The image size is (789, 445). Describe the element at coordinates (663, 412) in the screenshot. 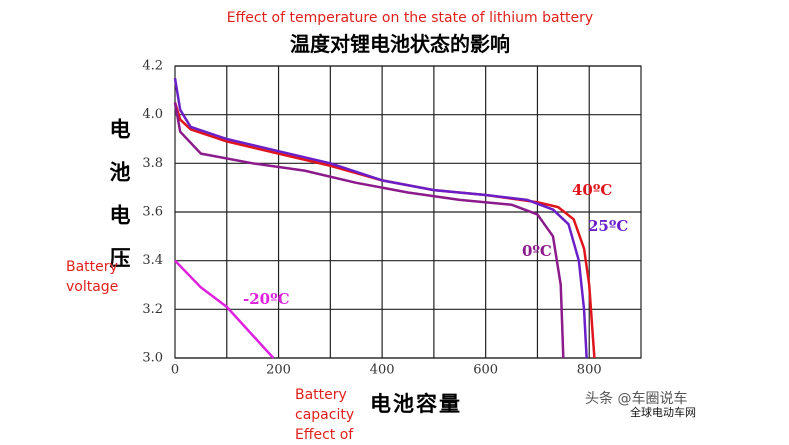

I see `watermark-site: 全球电动车网` at that location.